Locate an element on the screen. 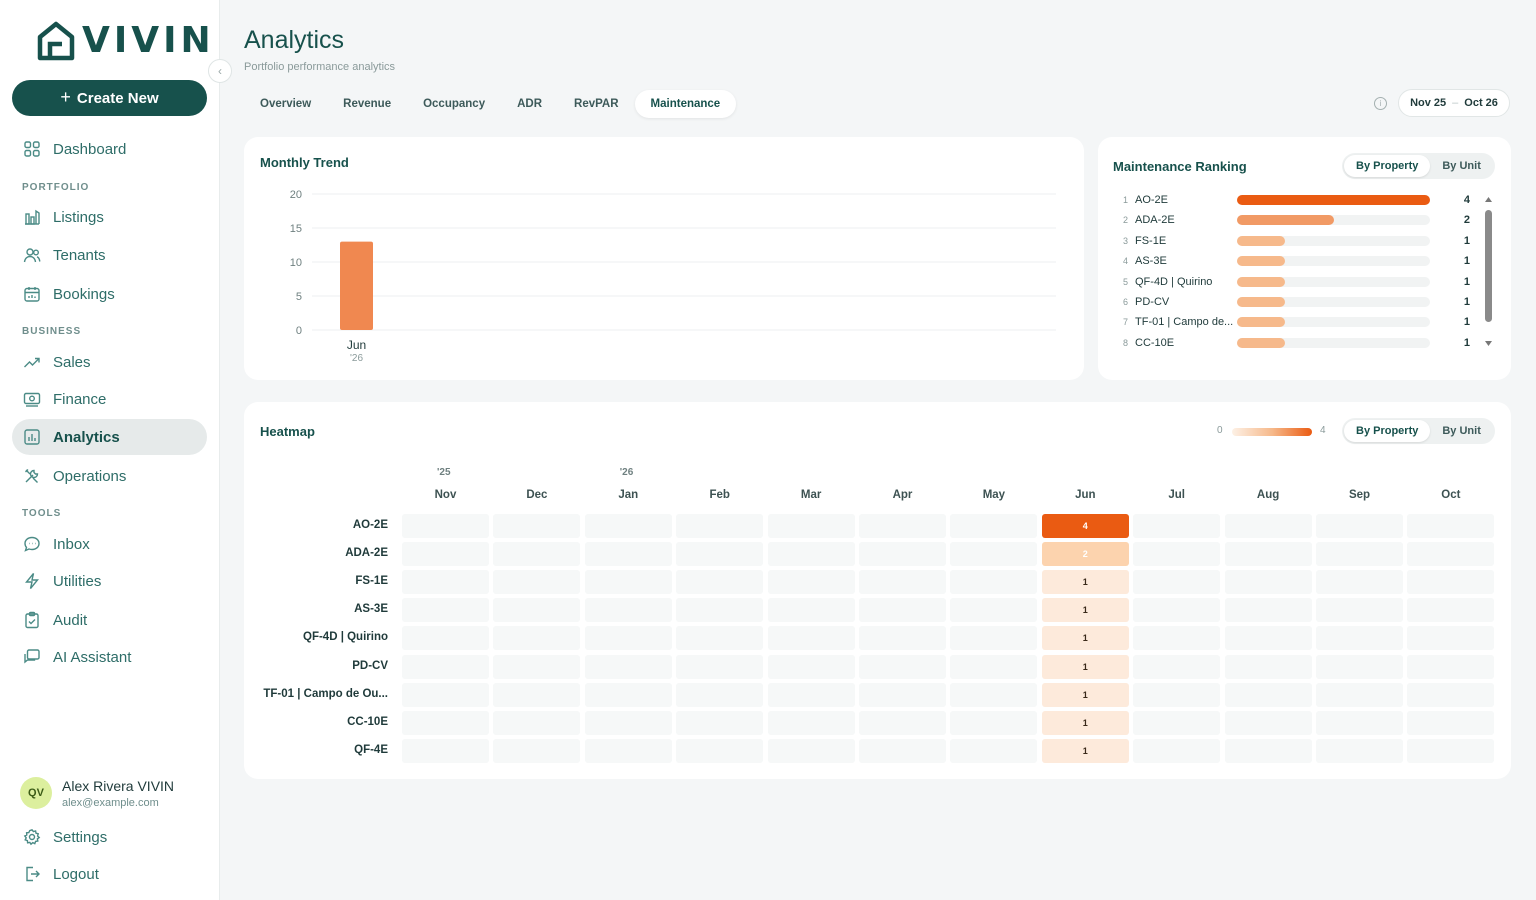 This screenshot has width=1536, height=900. tab-overview: Overview is located at coordinates (286, 104).